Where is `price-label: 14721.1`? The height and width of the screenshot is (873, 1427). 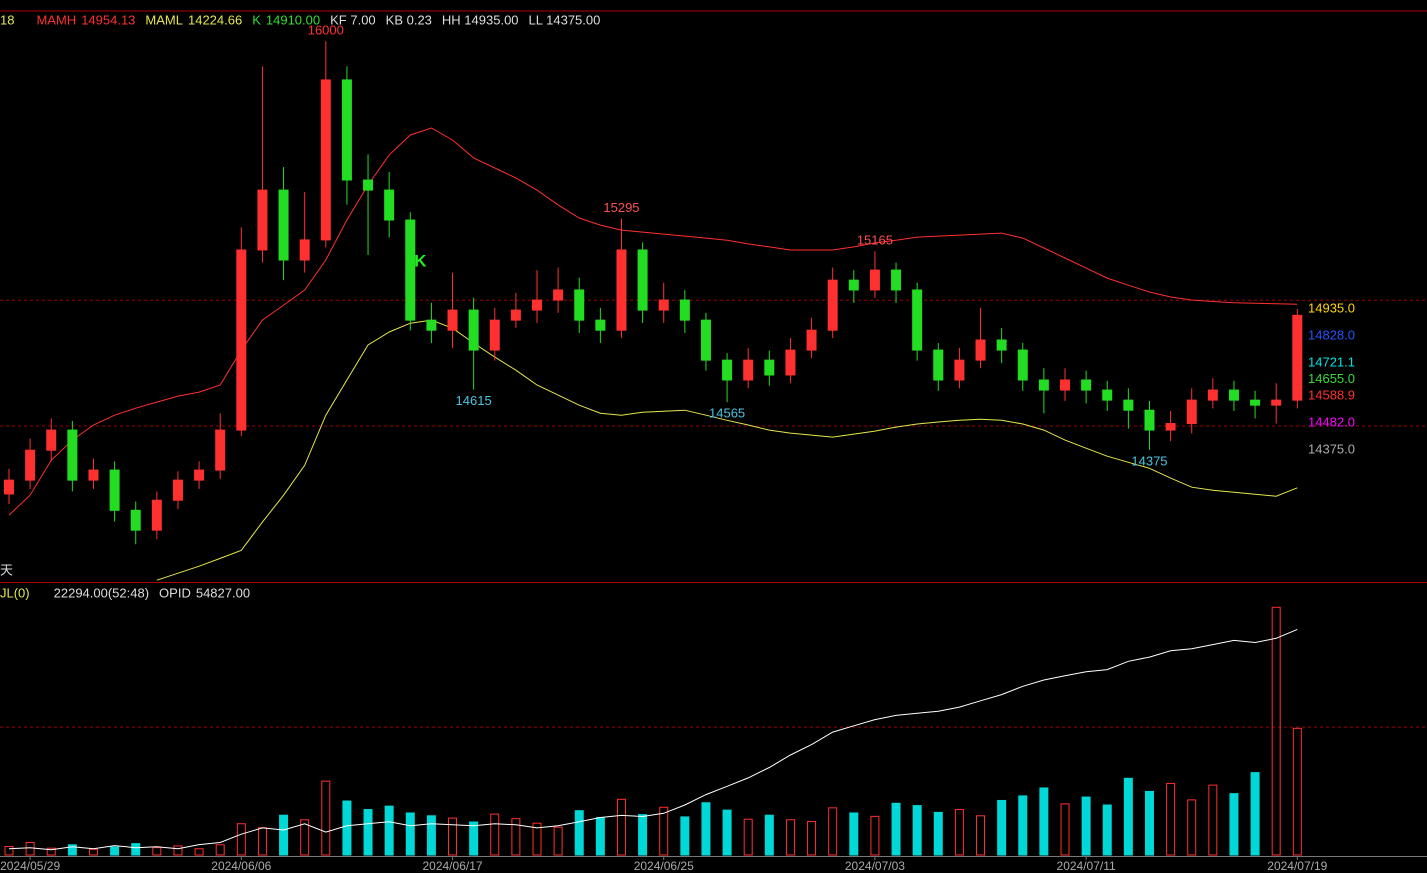
price-label: 14721.1 is located at coordinates (1331, 361).